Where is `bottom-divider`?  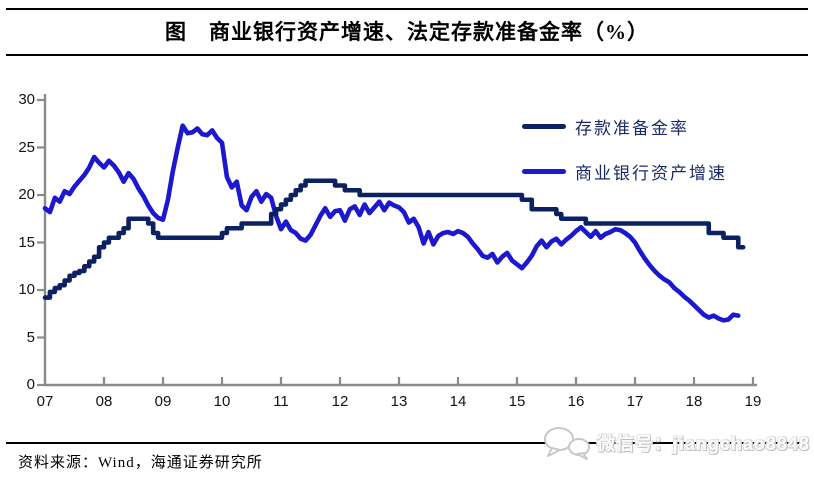 bottom-divider is located at coordinates (407, 443).